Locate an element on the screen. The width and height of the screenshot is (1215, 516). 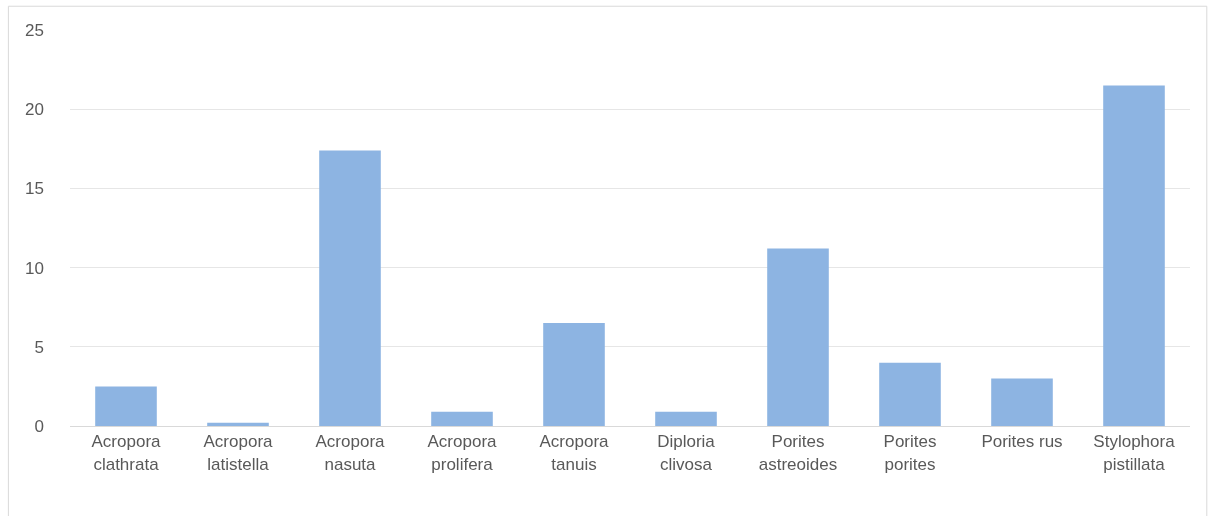
x-tick-label: Acropora latistella is located at coordinates (238, 453).